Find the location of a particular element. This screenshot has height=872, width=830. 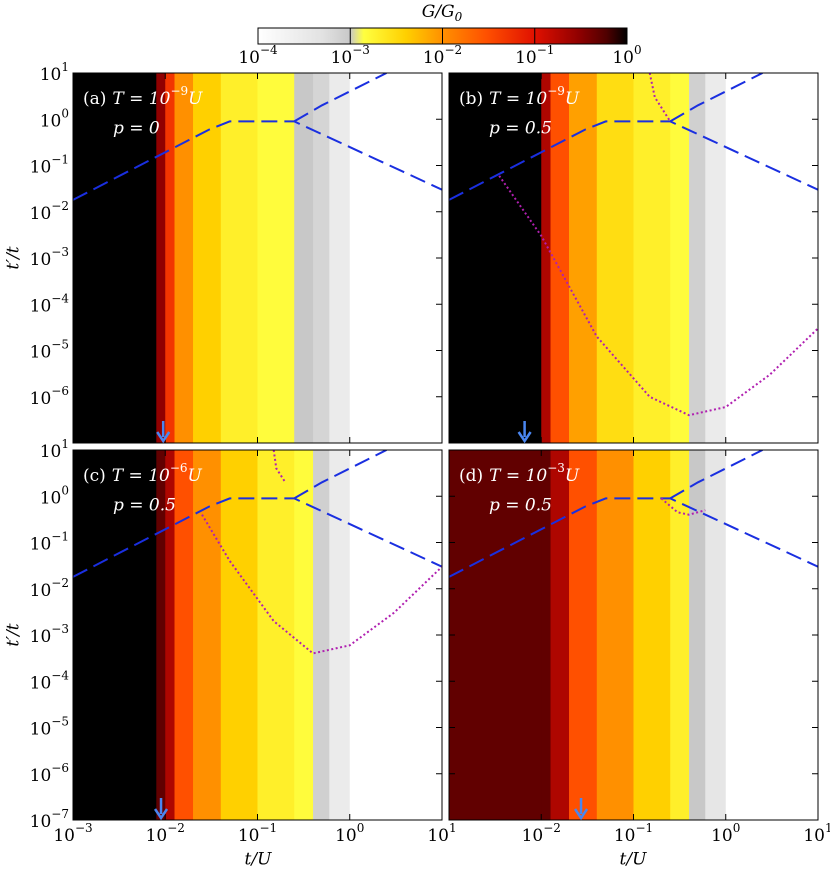

panel-label: (a) T = 10−9U is located at coordinates (143, 96).